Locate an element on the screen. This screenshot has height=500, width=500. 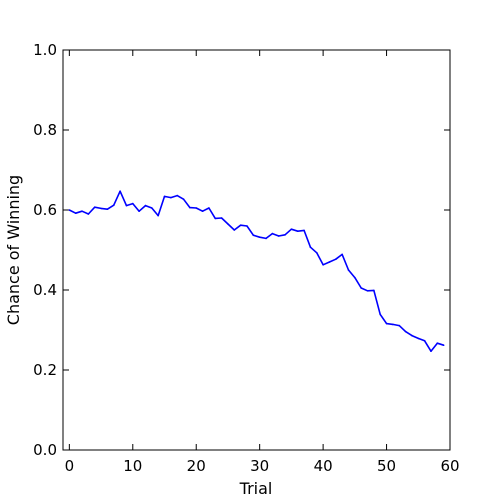
y-tick-label: 0.6 is located at coordinates (45, 210).